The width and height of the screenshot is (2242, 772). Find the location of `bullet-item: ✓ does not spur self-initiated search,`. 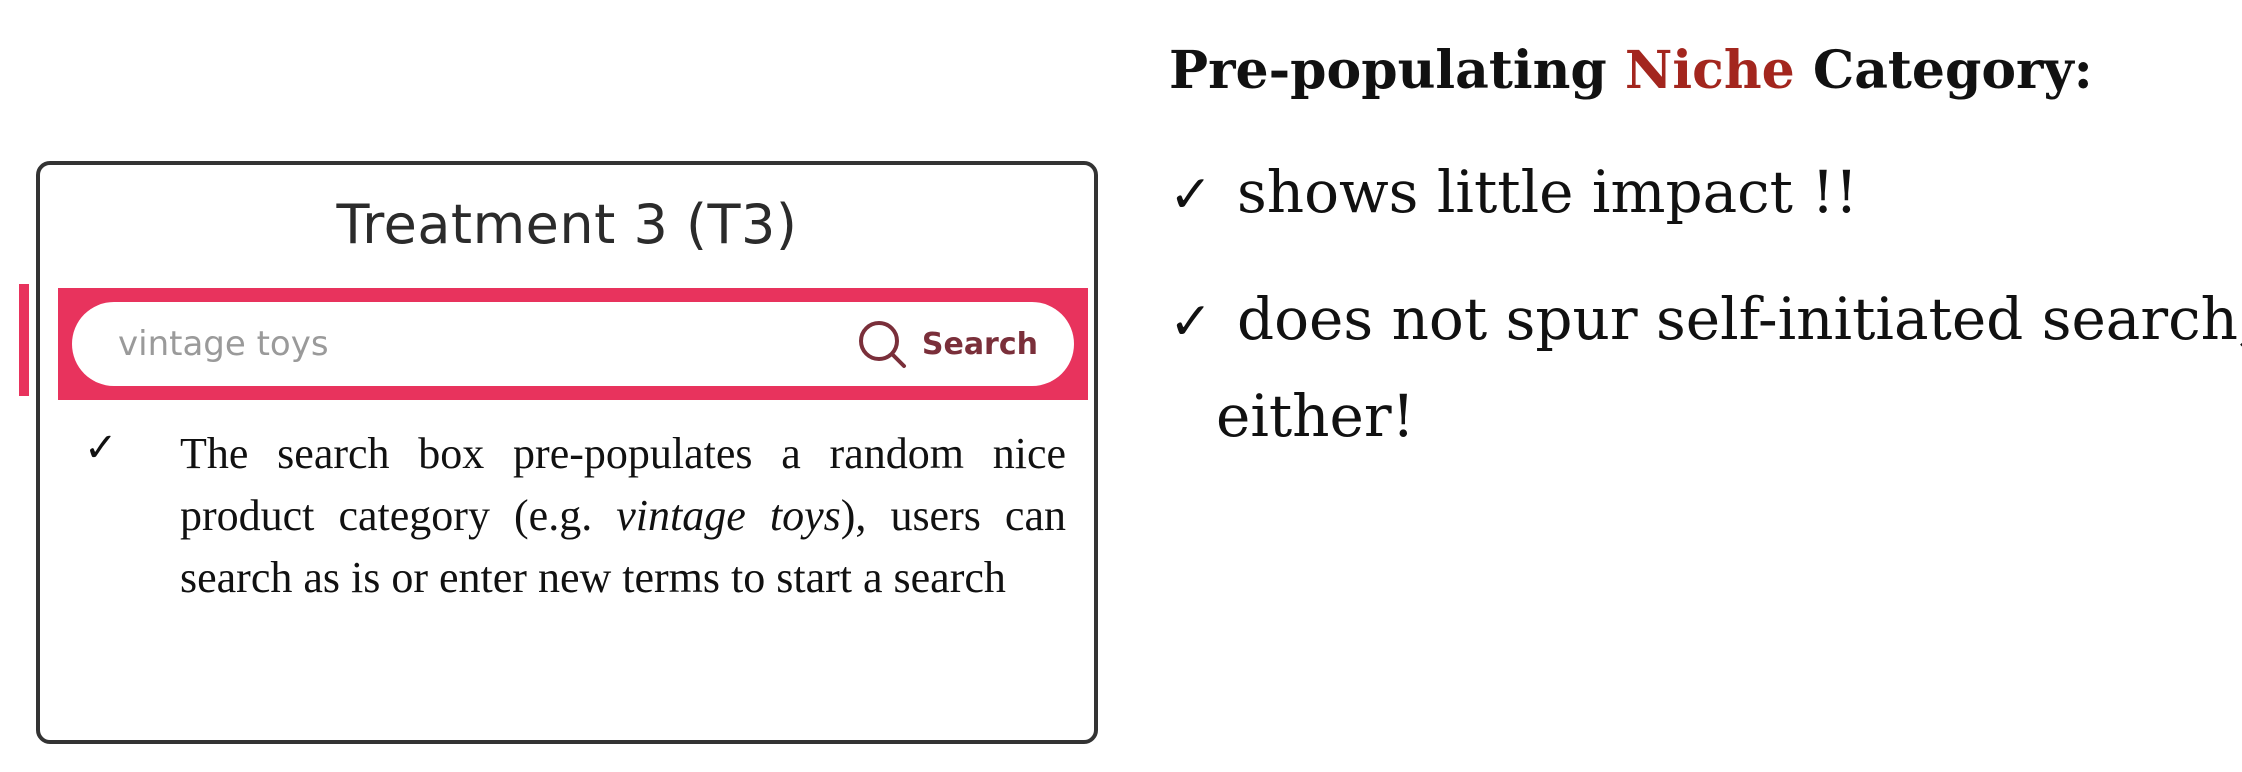

bullet-item: ✓ does not spur self-initiated search, is located at coordinates (1705, 319).